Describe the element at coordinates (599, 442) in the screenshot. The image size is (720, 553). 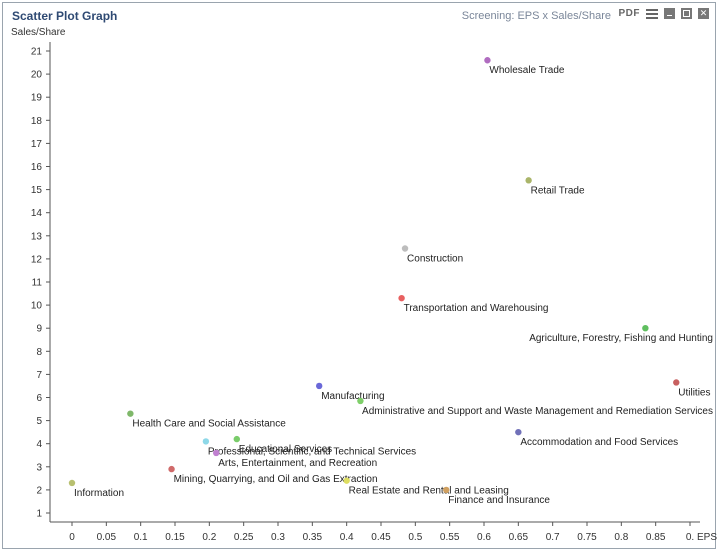
I see `data-point-label: Accommodation and Food Services` at that location.